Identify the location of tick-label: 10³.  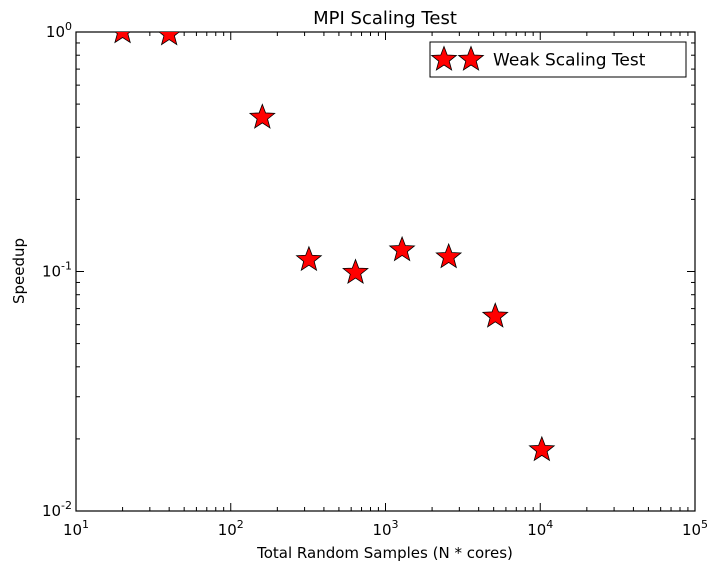
(385, 528).